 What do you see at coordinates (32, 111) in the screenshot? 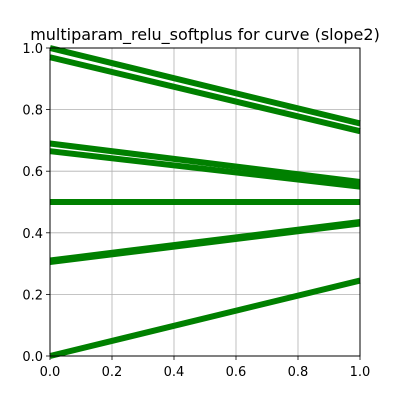
I see `y-tick-label: 0.8` at bounding box center [32, 111].